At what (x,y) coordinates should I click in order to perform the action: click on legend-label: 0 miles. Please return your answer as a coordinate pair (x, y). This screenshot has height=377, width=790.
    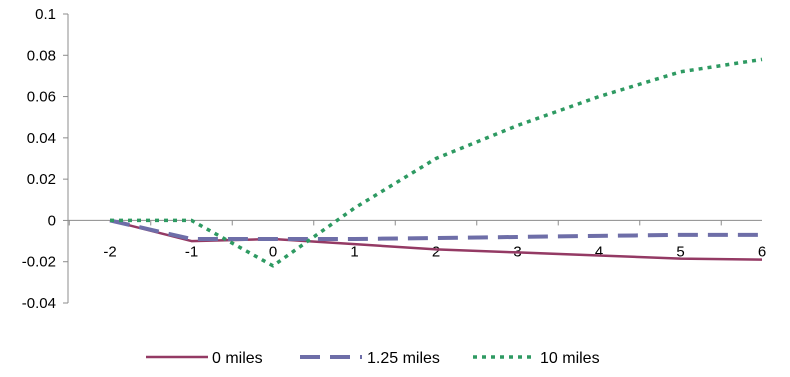
    Looking at the image, I should click on (237, 358).